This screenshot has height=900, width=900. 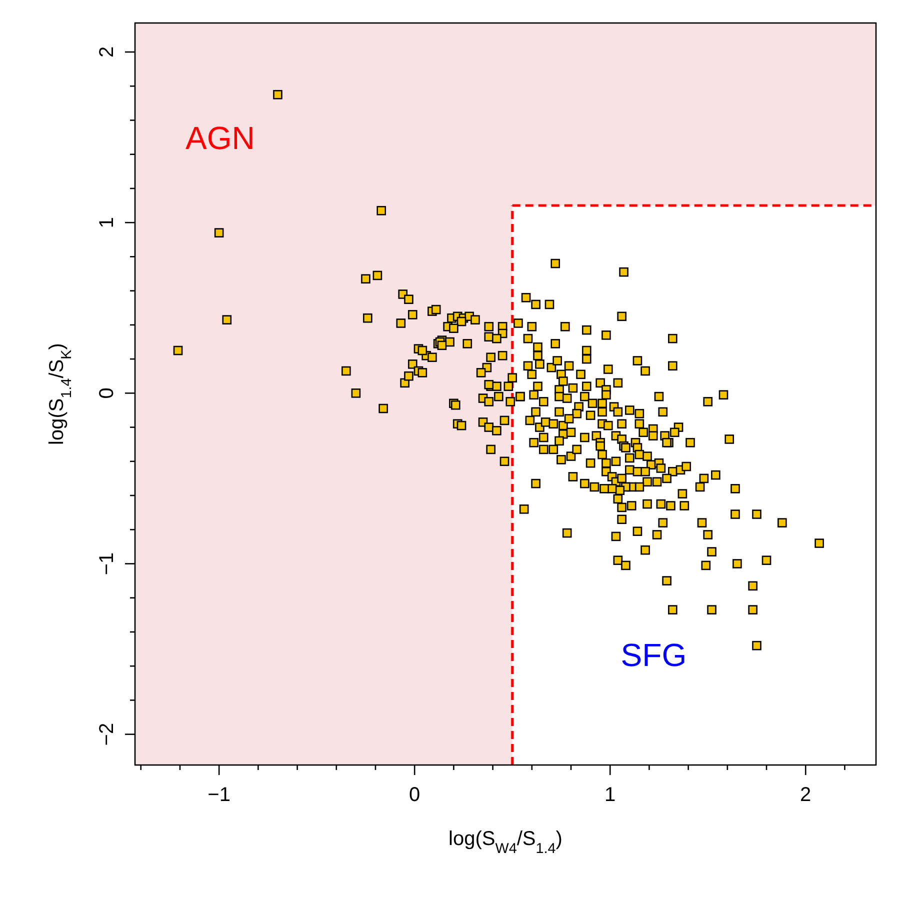 I want to click on y-tick-label: 0, so click(x=107, y=393).